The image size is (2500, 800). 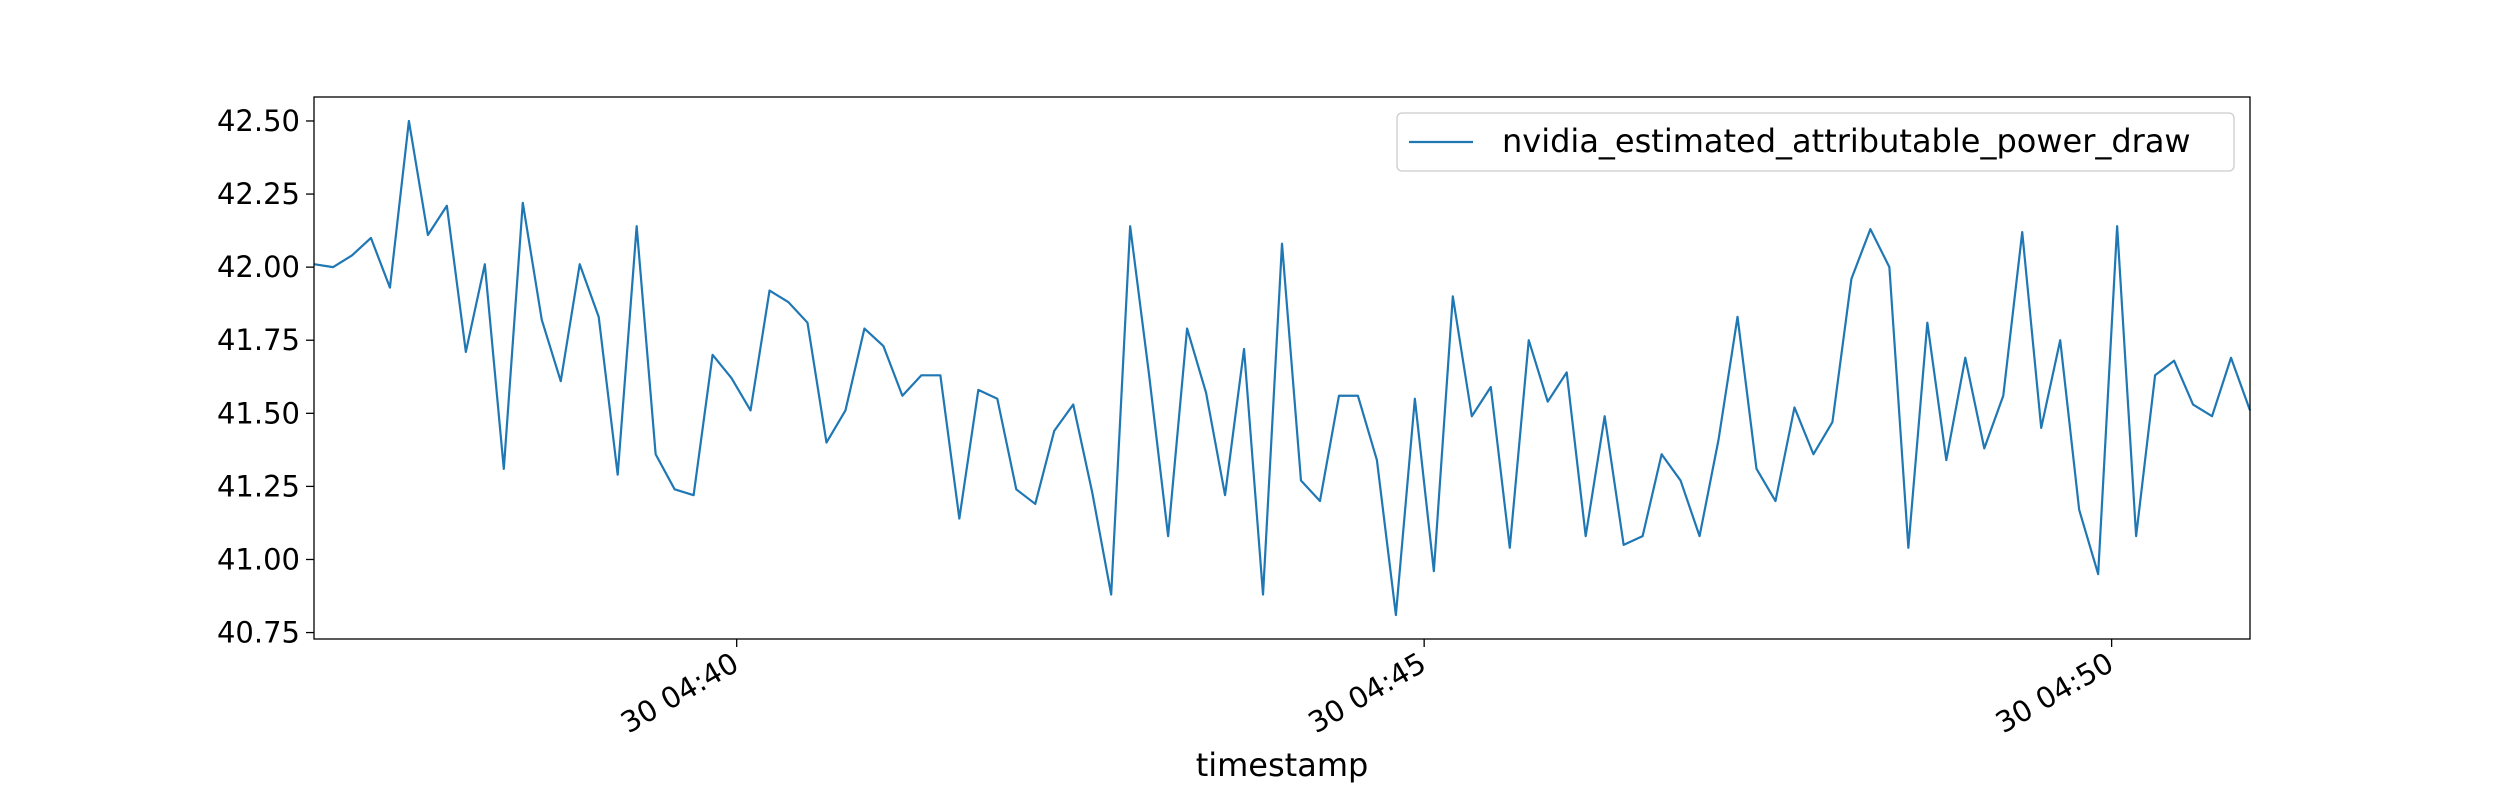 What do you see at coordinates (679, 693) in the screenshot?
I see `x-tick-label: 30 04:40` at bounding box center [679, 693].